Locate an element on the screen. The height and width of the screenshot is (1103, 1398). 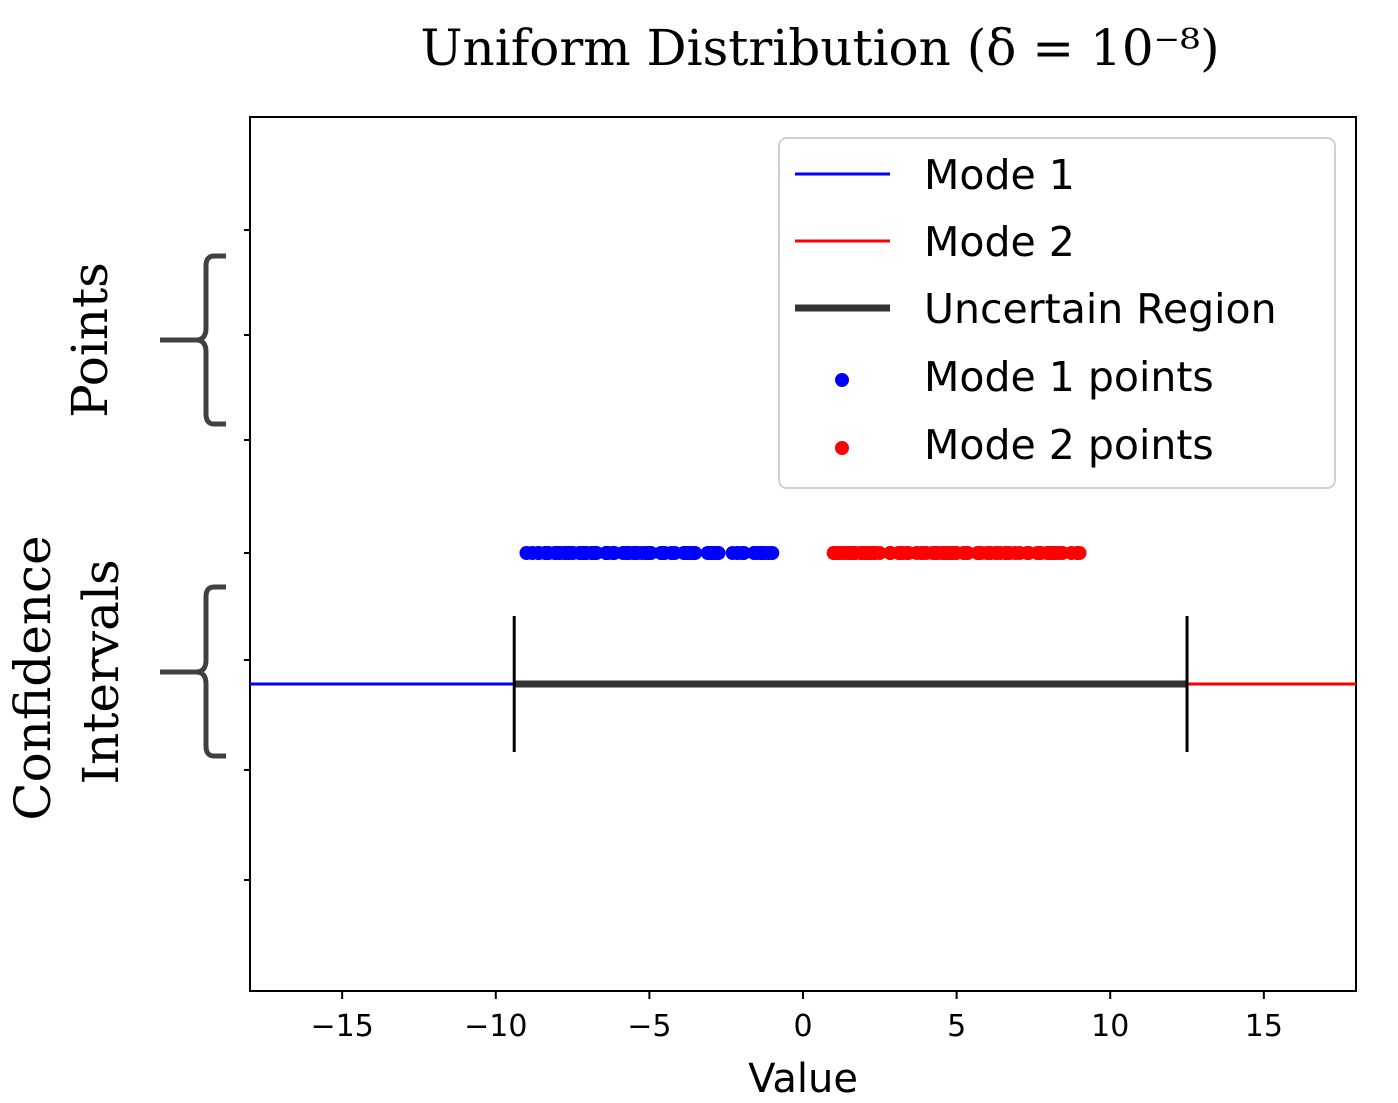
point-markers is located at coordinates (803, 553).